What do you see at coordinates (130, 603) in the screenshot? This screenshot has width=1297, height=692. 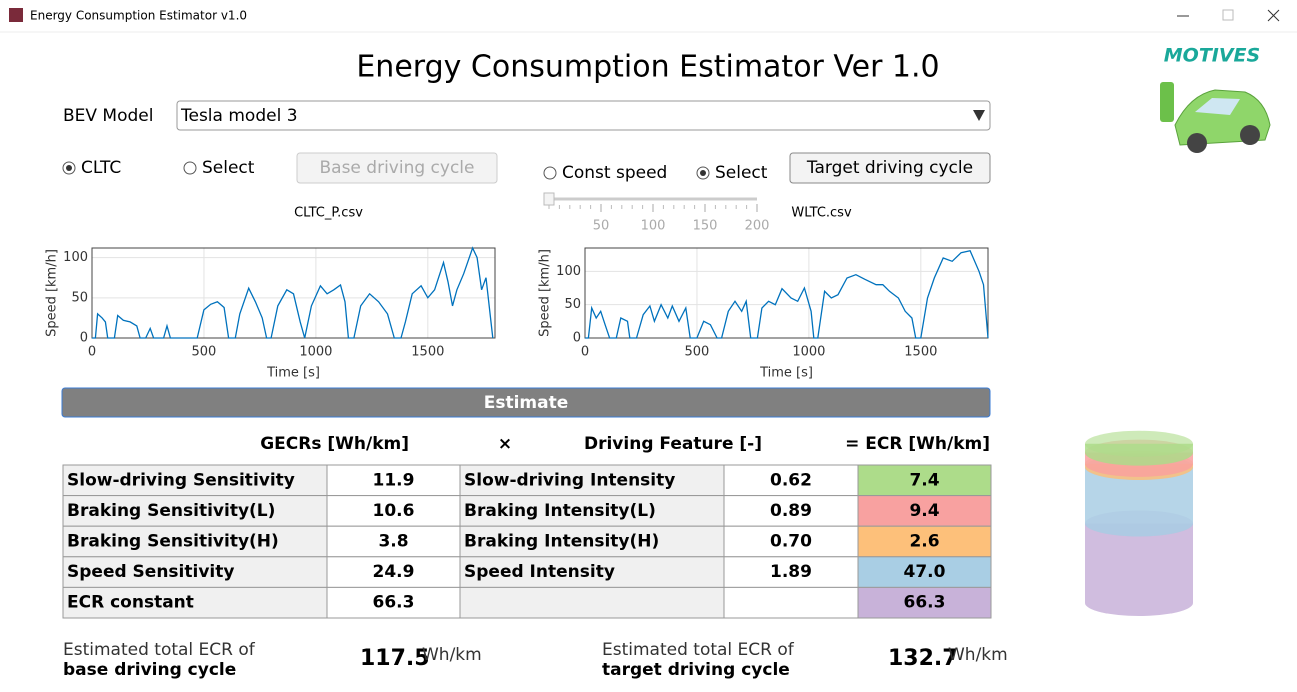 I see `table-cell-text: ECR constant` at bounding box center [130, 603].